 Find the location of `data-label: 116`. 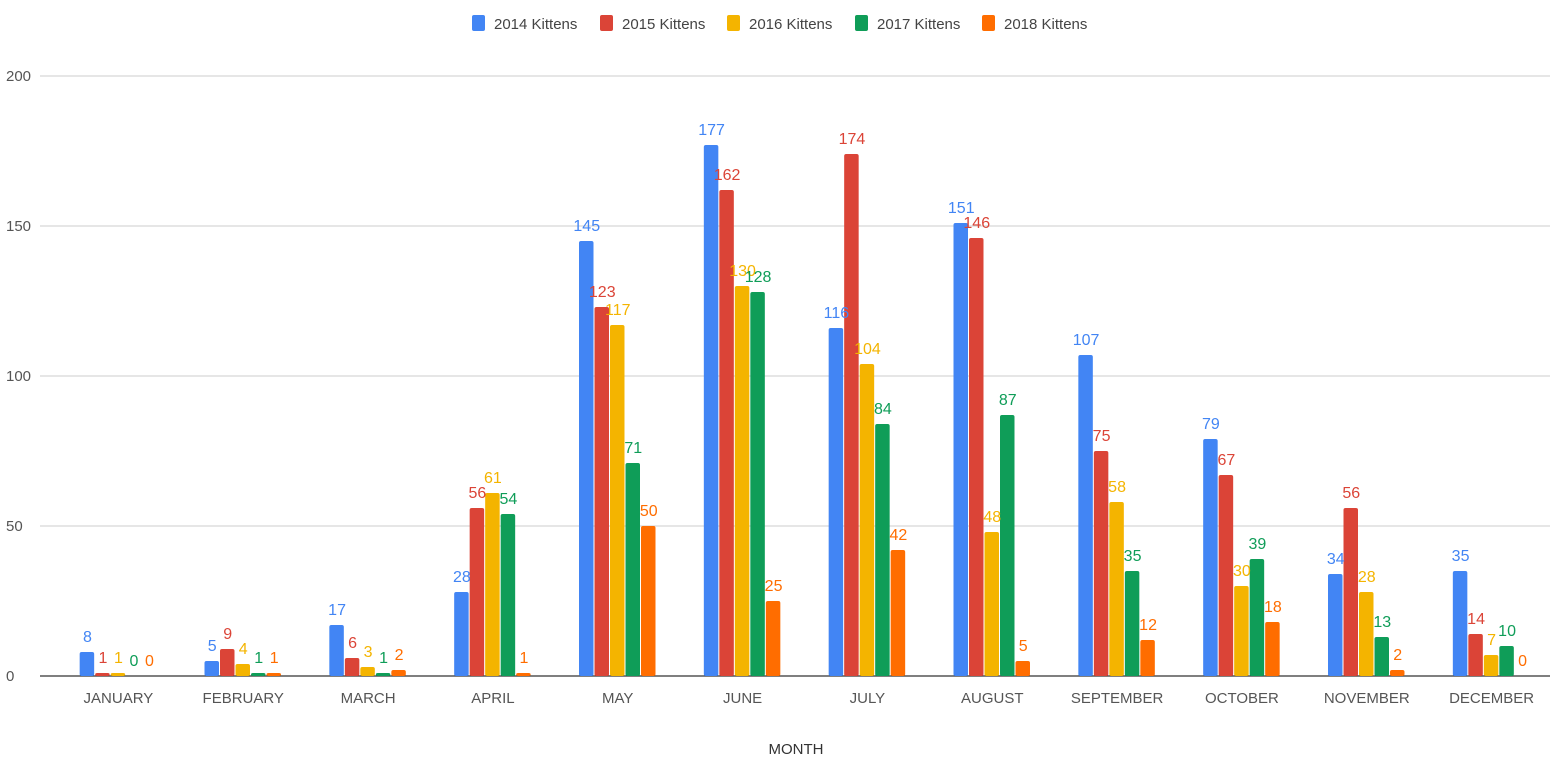

data-label: 116 is located at coordinates (837, 313).